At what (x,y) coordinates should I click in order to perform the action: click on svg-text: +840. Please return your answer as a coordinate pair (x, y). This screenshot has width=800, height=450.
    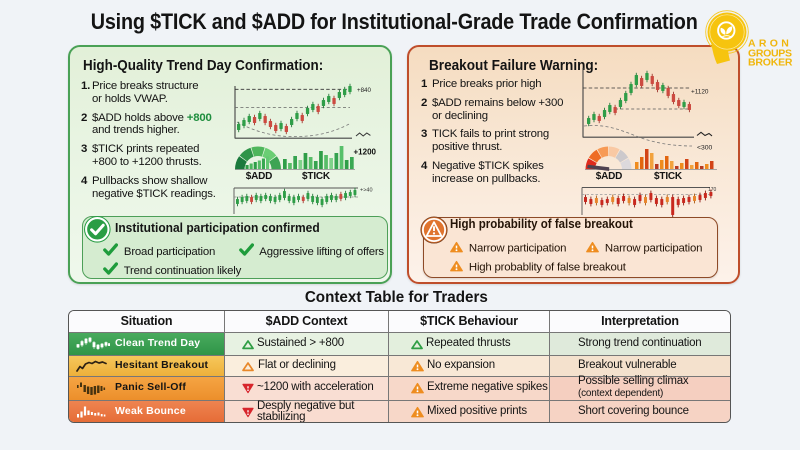
    Looking at the image, I should click on (364, 90).